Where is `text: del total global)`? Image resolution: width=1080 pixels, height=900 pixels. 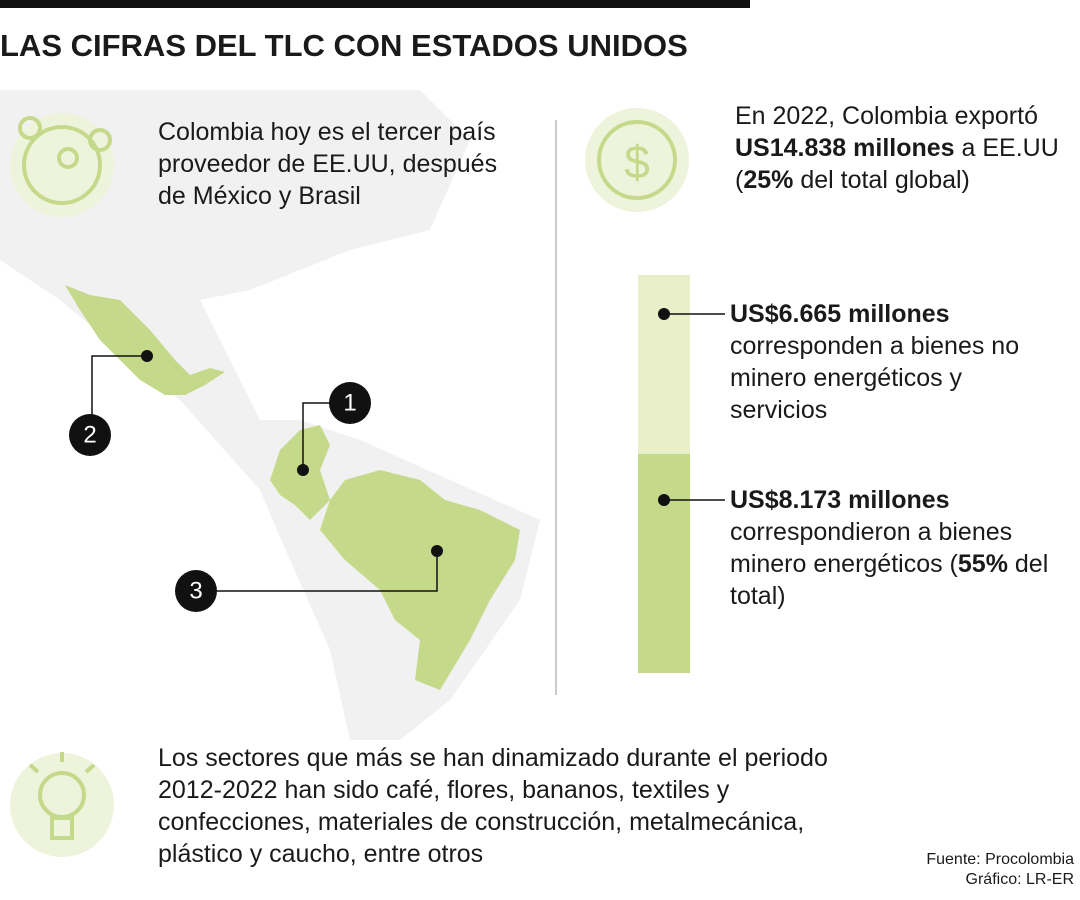 text: del total global) is located at coordinates (885, 180).